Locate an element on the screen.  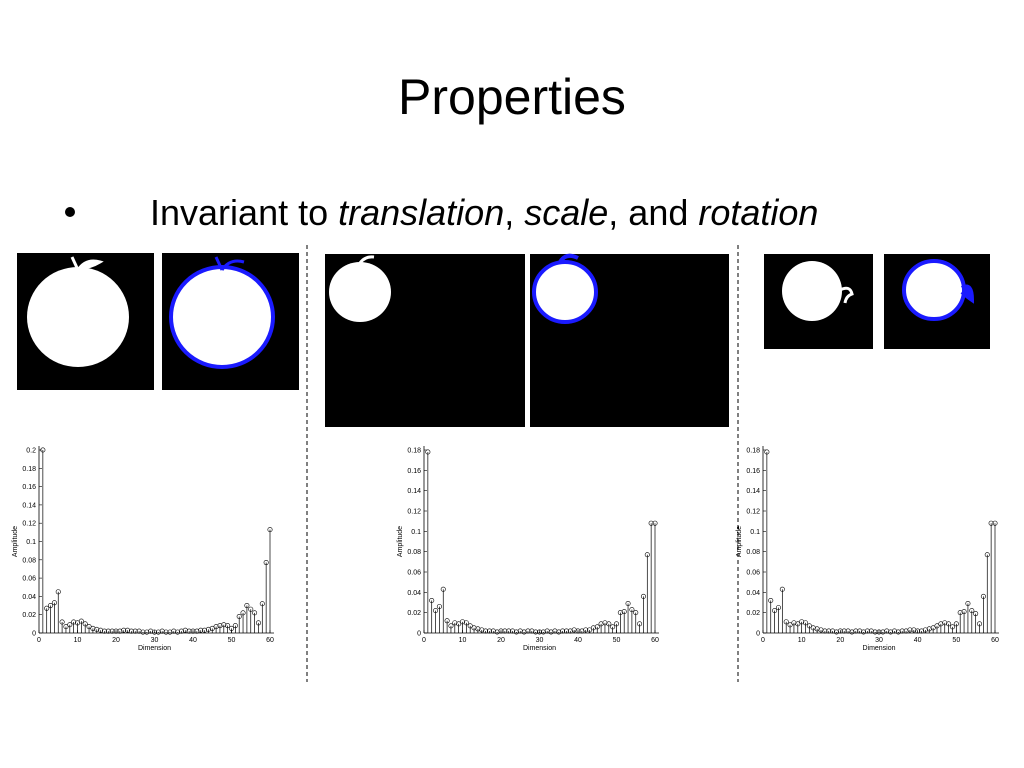
y-tick-label: 0.16 is located at coordinates (29, 487).